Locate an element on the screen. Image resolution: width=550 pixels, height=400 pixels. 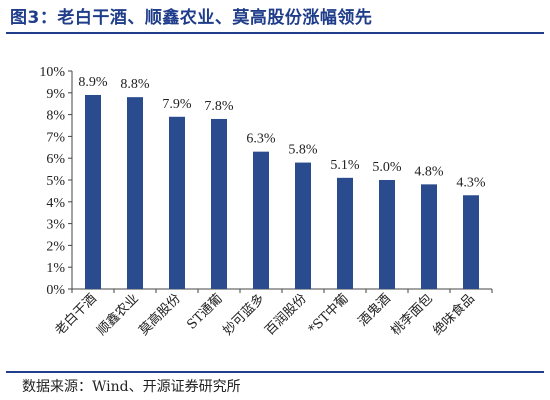
y-tick-label: 3% is located at coordinates (55, 225).